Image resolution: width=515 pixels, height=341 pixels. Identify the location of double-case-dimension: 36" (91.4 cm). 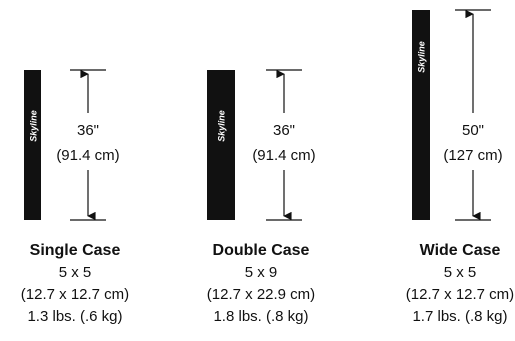
(284, 145).